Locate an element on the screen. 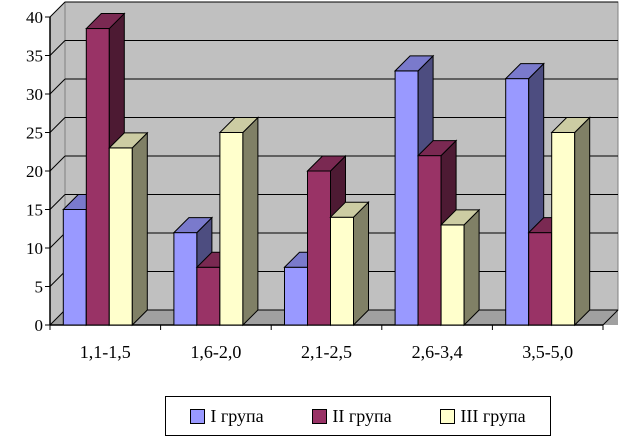  y-tick-label: 35 is located at coordinates (34, 56).